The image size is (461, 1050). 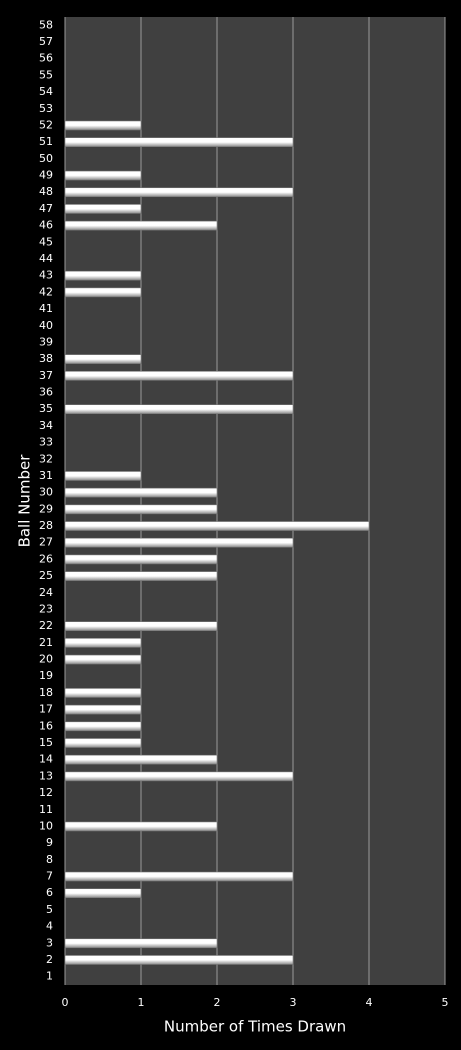 I want to click on y-tick-label: 43, so click(x=46, y=275).